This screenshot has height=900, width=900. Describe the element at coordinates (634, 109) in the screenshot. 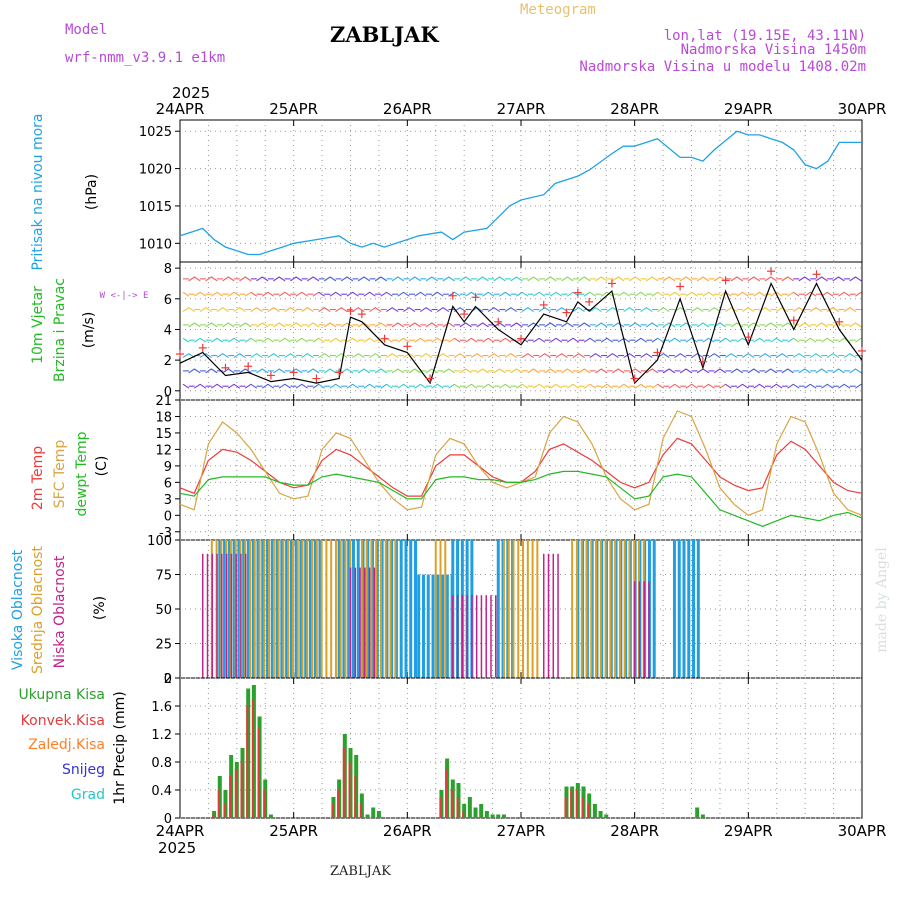

I see `top-date-label: 28APR` at that location.